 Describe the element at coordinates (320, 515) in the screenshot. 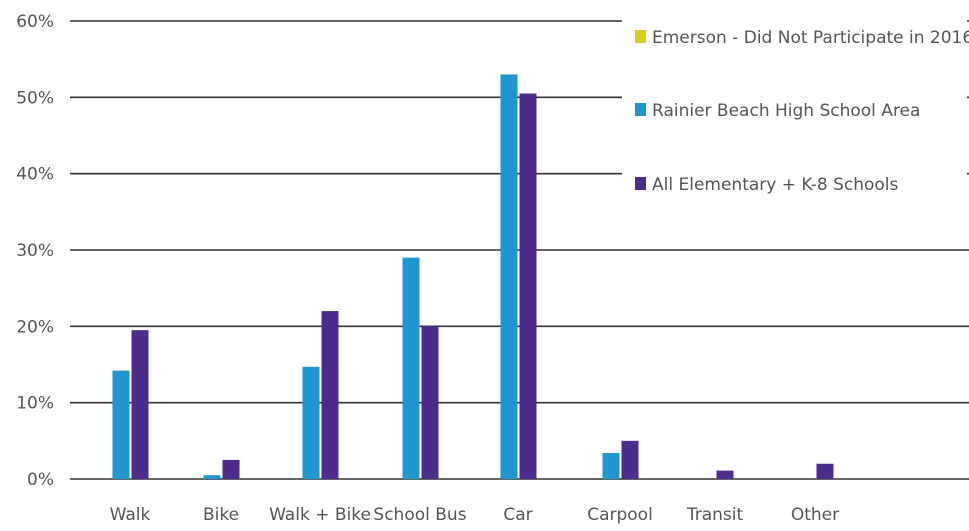

I see `x-category-label: Walk + Bike` at that location.